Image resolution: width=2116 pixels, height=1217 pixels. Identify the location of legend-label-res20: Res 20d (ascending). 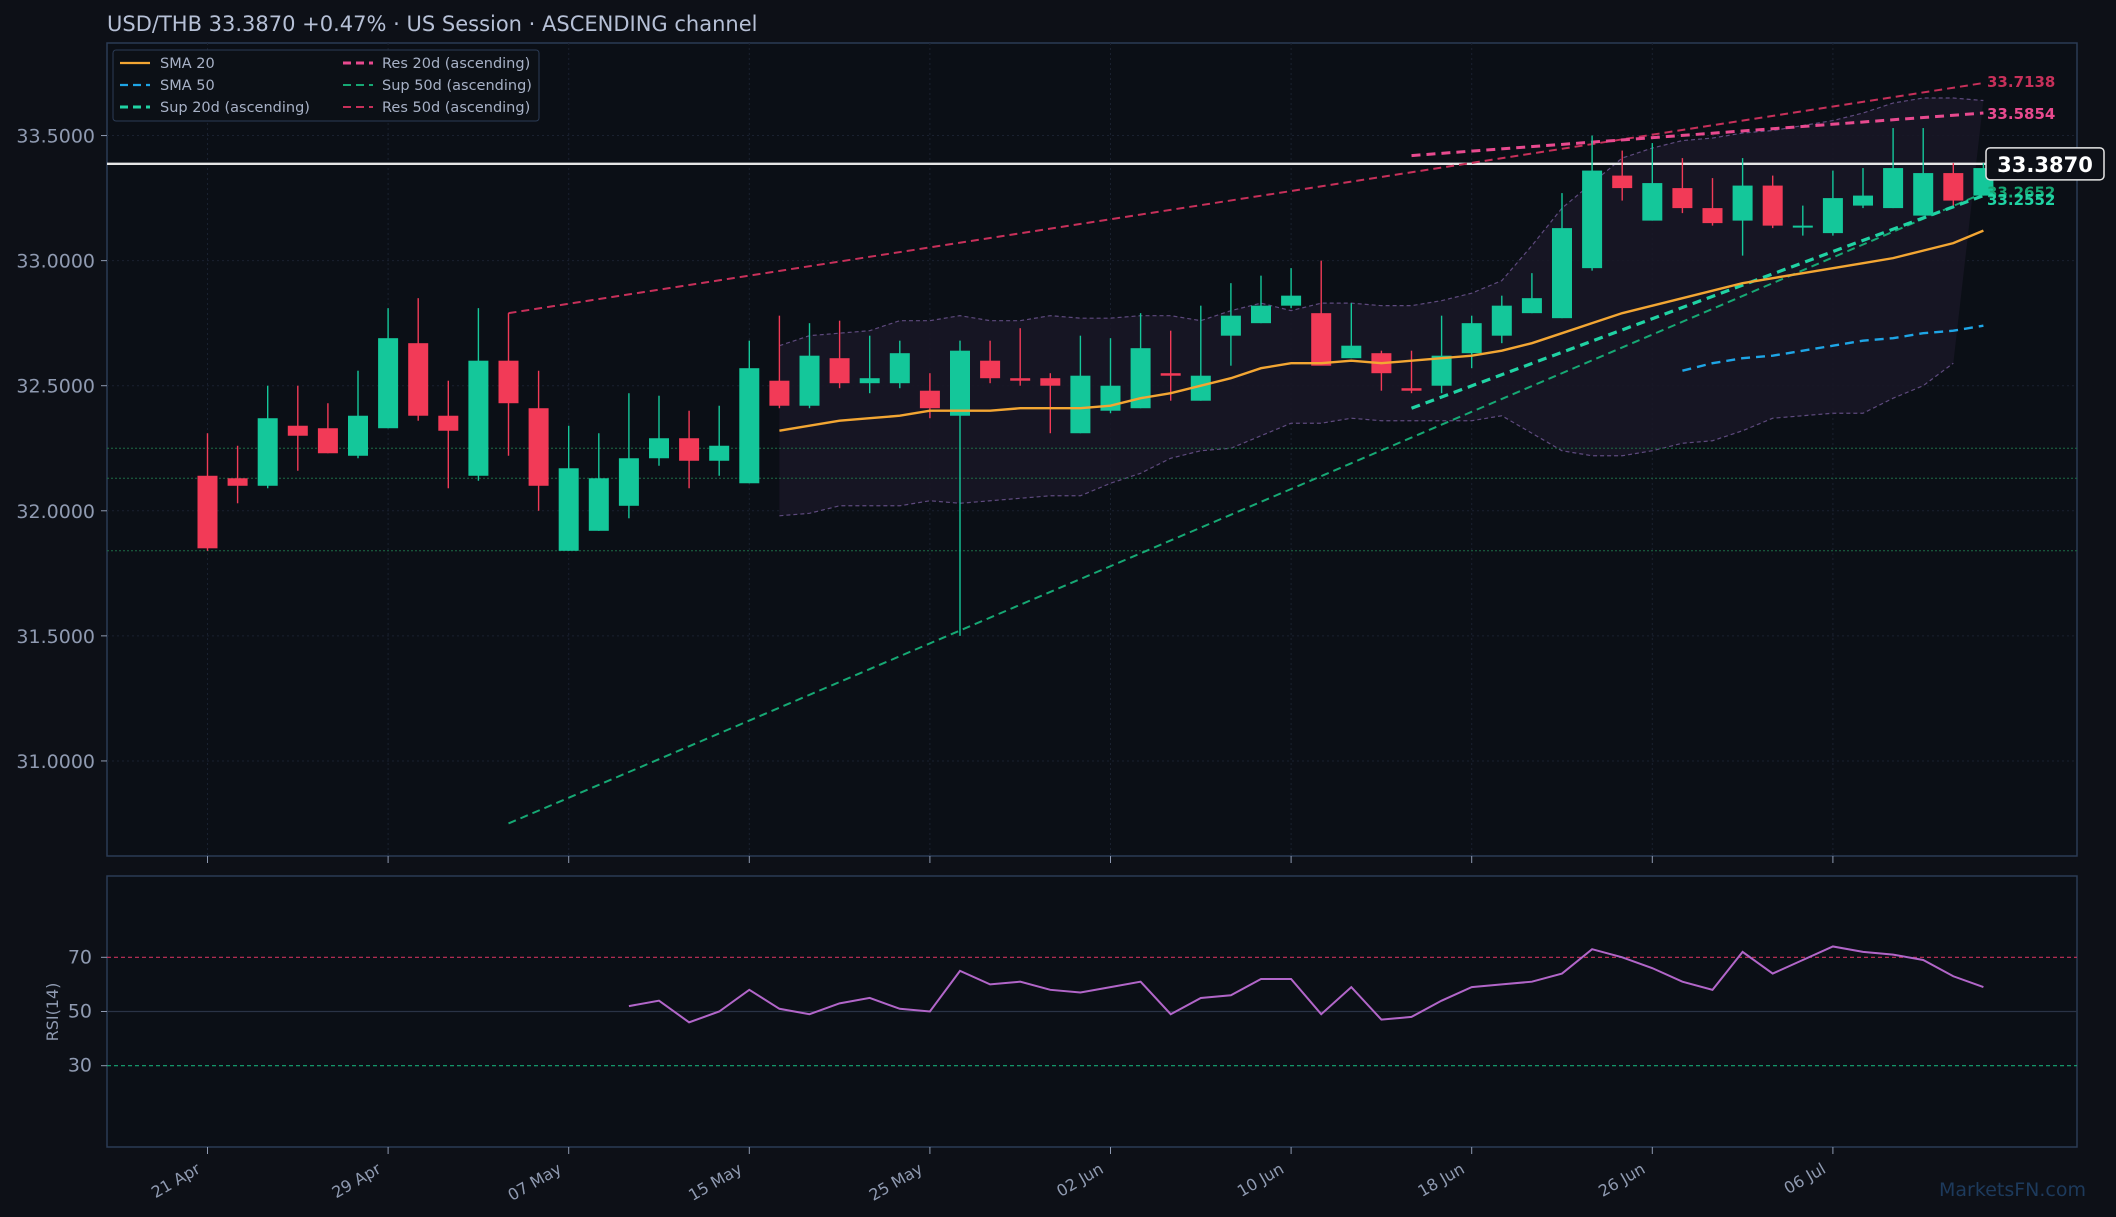
(456, 64).